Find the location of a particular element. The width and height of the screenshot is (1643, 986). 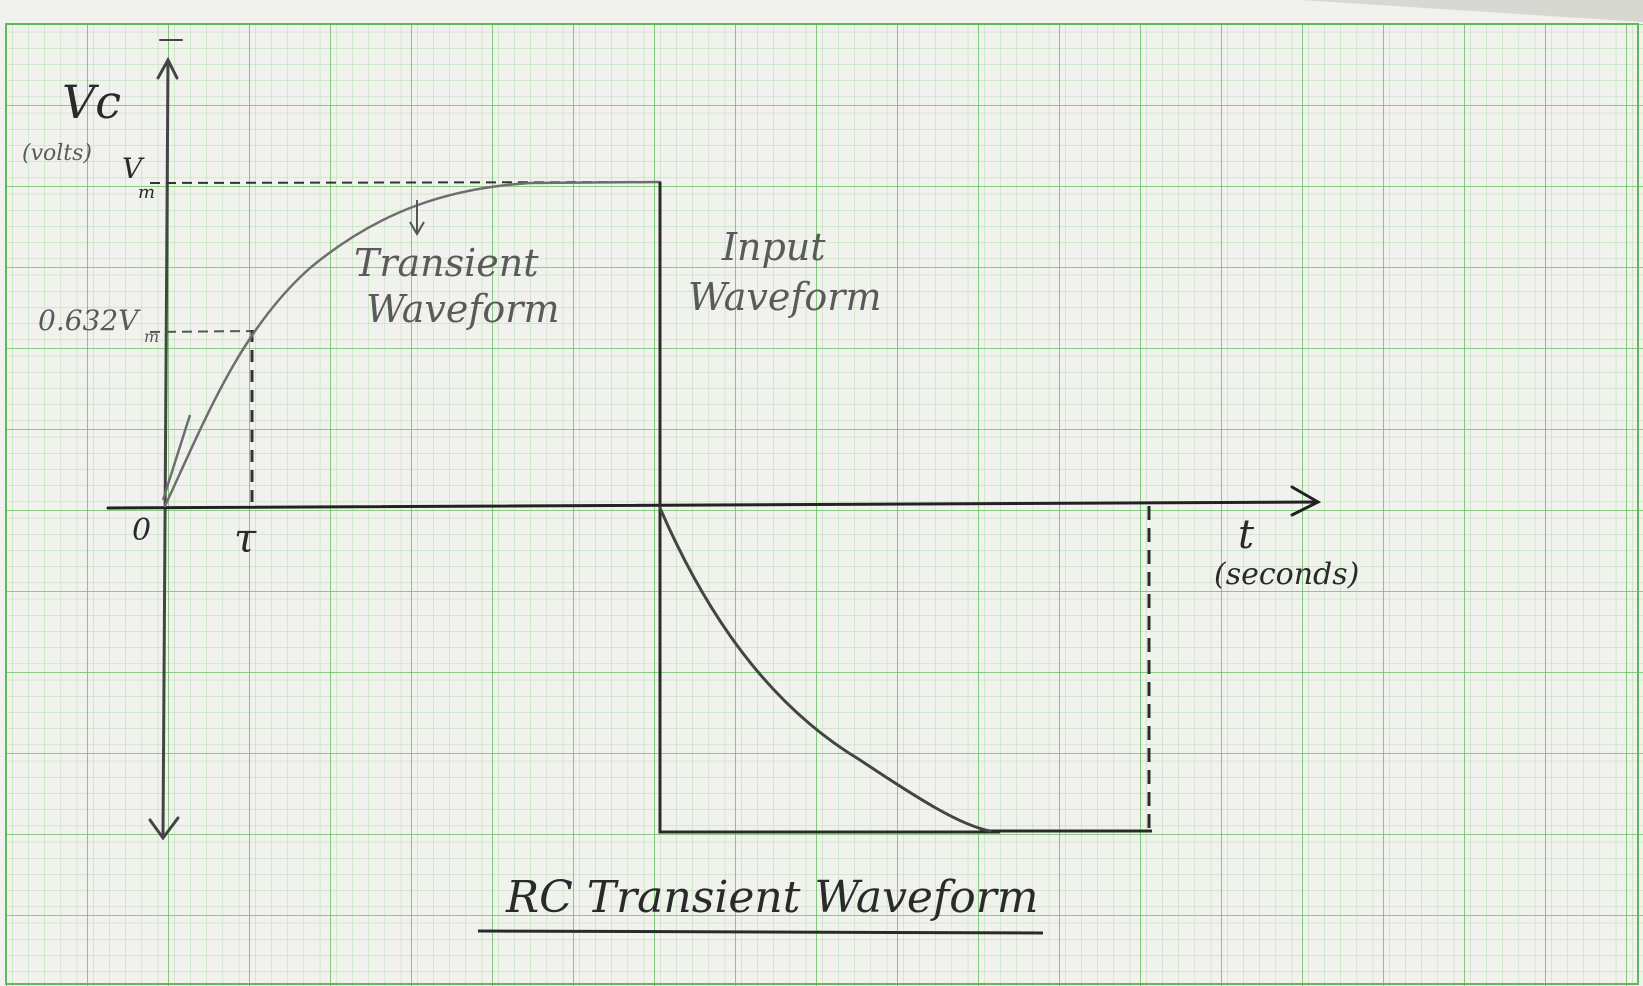

transient-pointer-arrow is located at coordinates (417, 218).